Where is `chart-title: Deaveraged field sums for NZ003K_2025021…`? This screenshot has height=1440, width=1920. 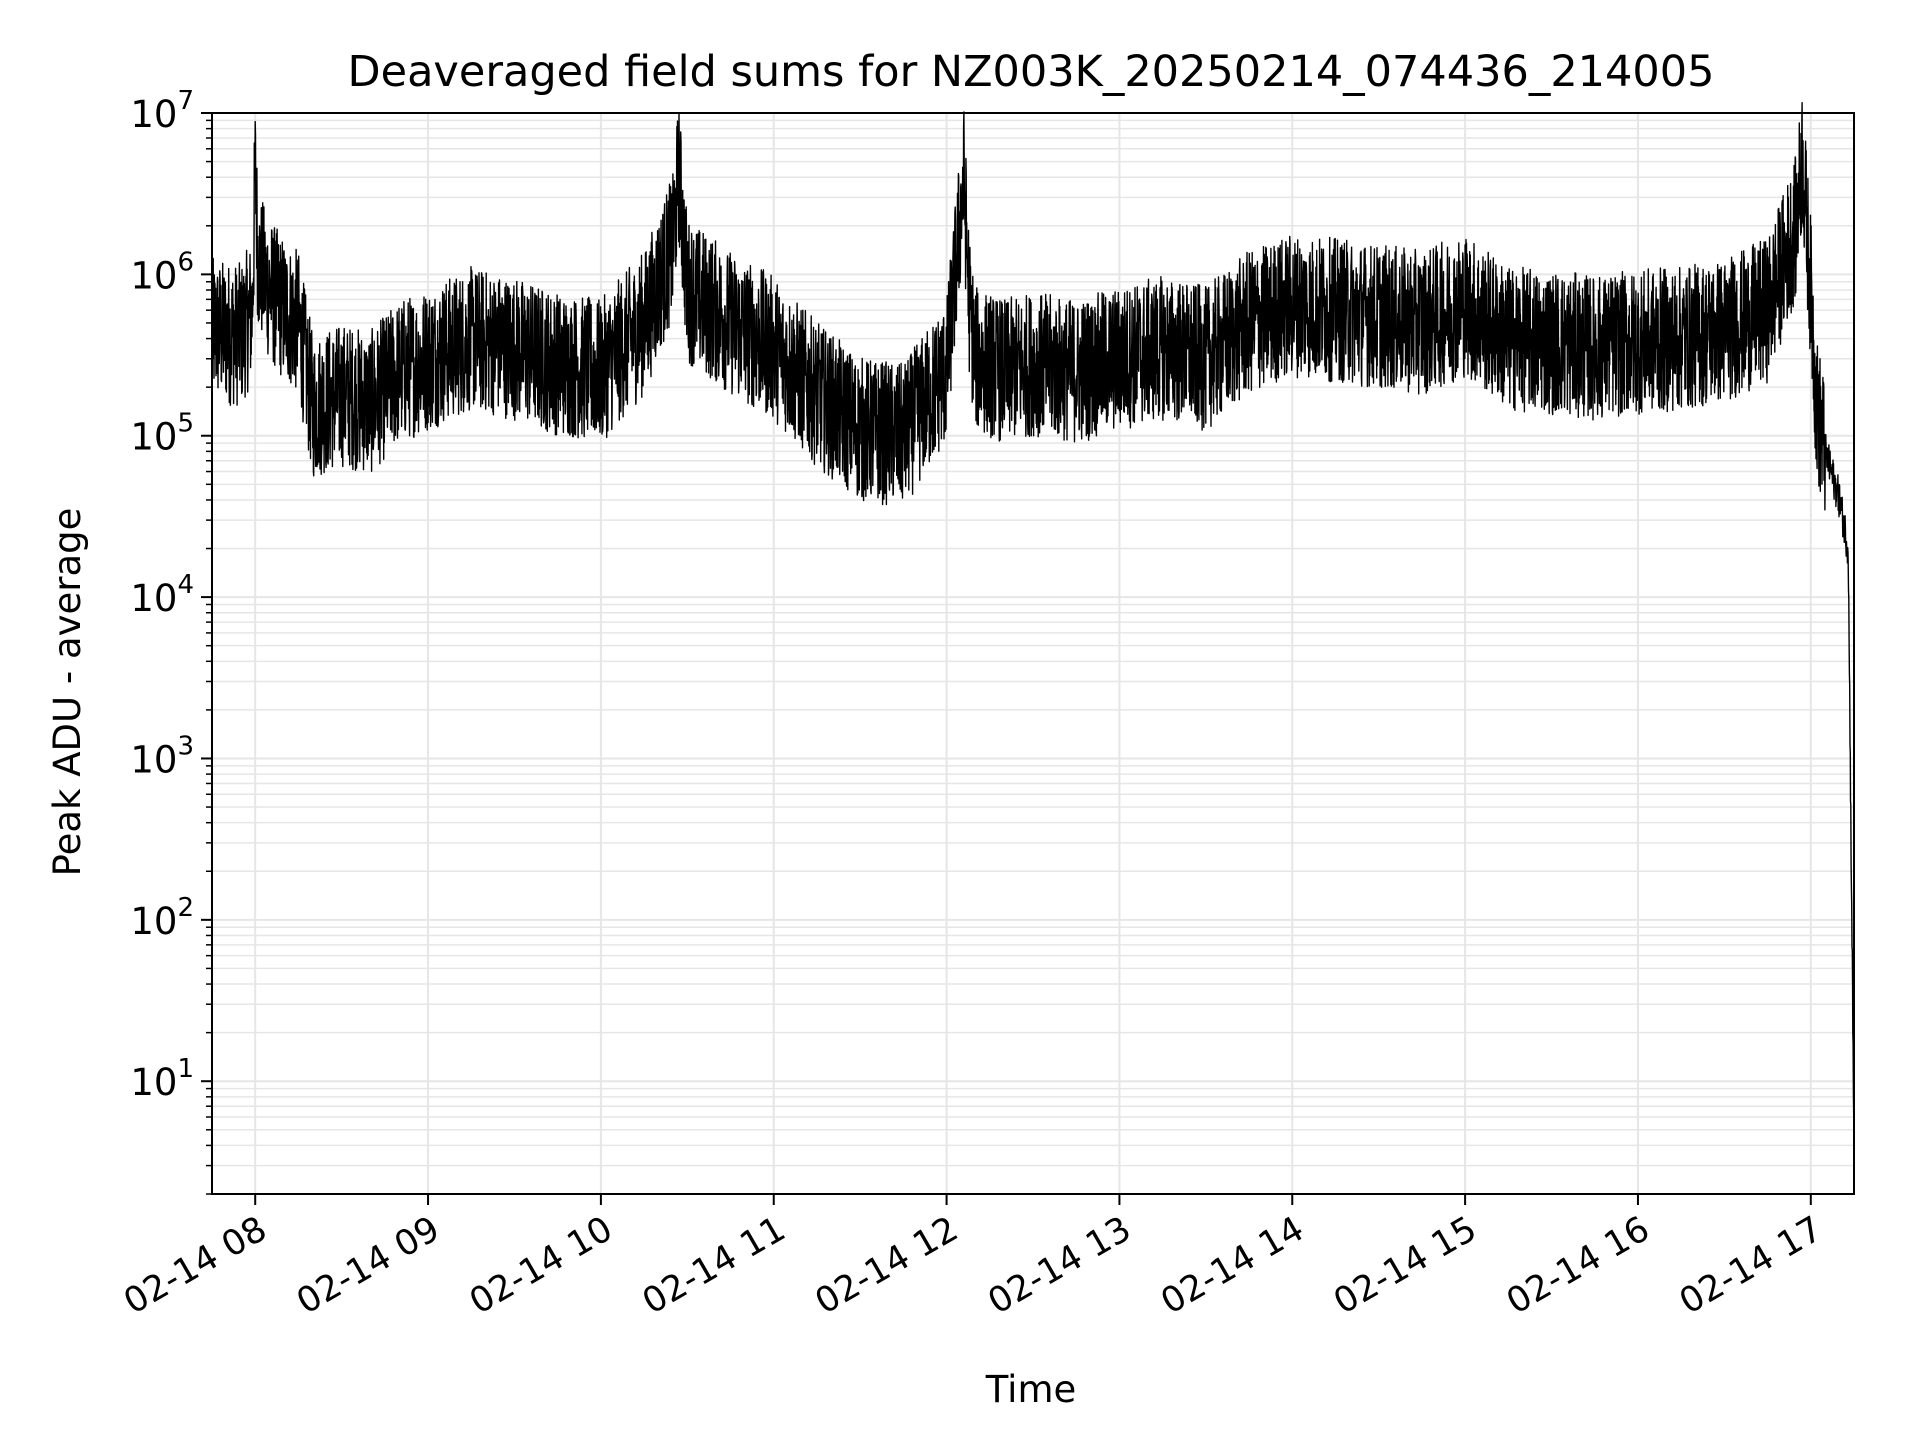 chart-title: Deaveraged field sums for NZ003K_2025021… is located at coordinates (1031, 72).